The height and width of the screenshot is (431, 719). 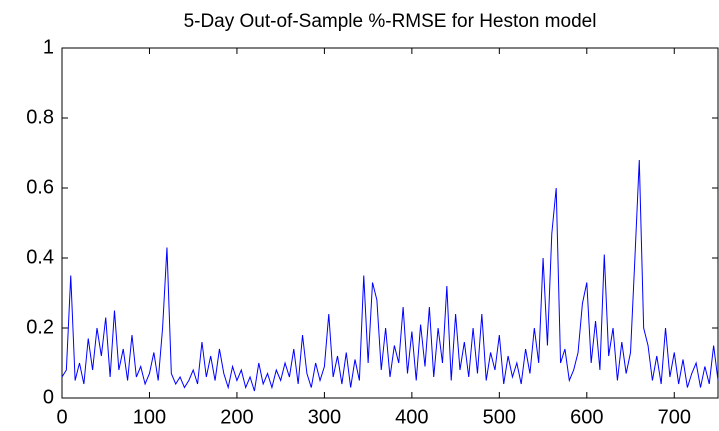 What do you see at coordinates (149, 417) in the screenshot?
I see `x-tick-label: 100` at bounding box center [149, 417].